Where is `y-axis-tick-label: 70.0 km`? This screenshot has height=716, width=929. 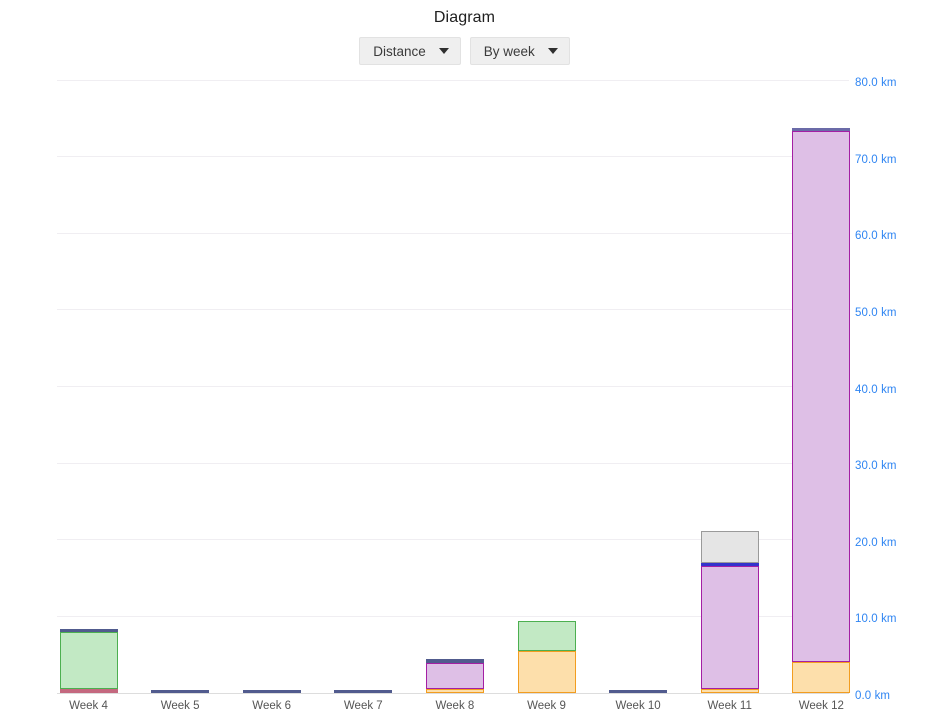
y-axis-tick-label: 70.0 km is located at coordinates (876, 159).